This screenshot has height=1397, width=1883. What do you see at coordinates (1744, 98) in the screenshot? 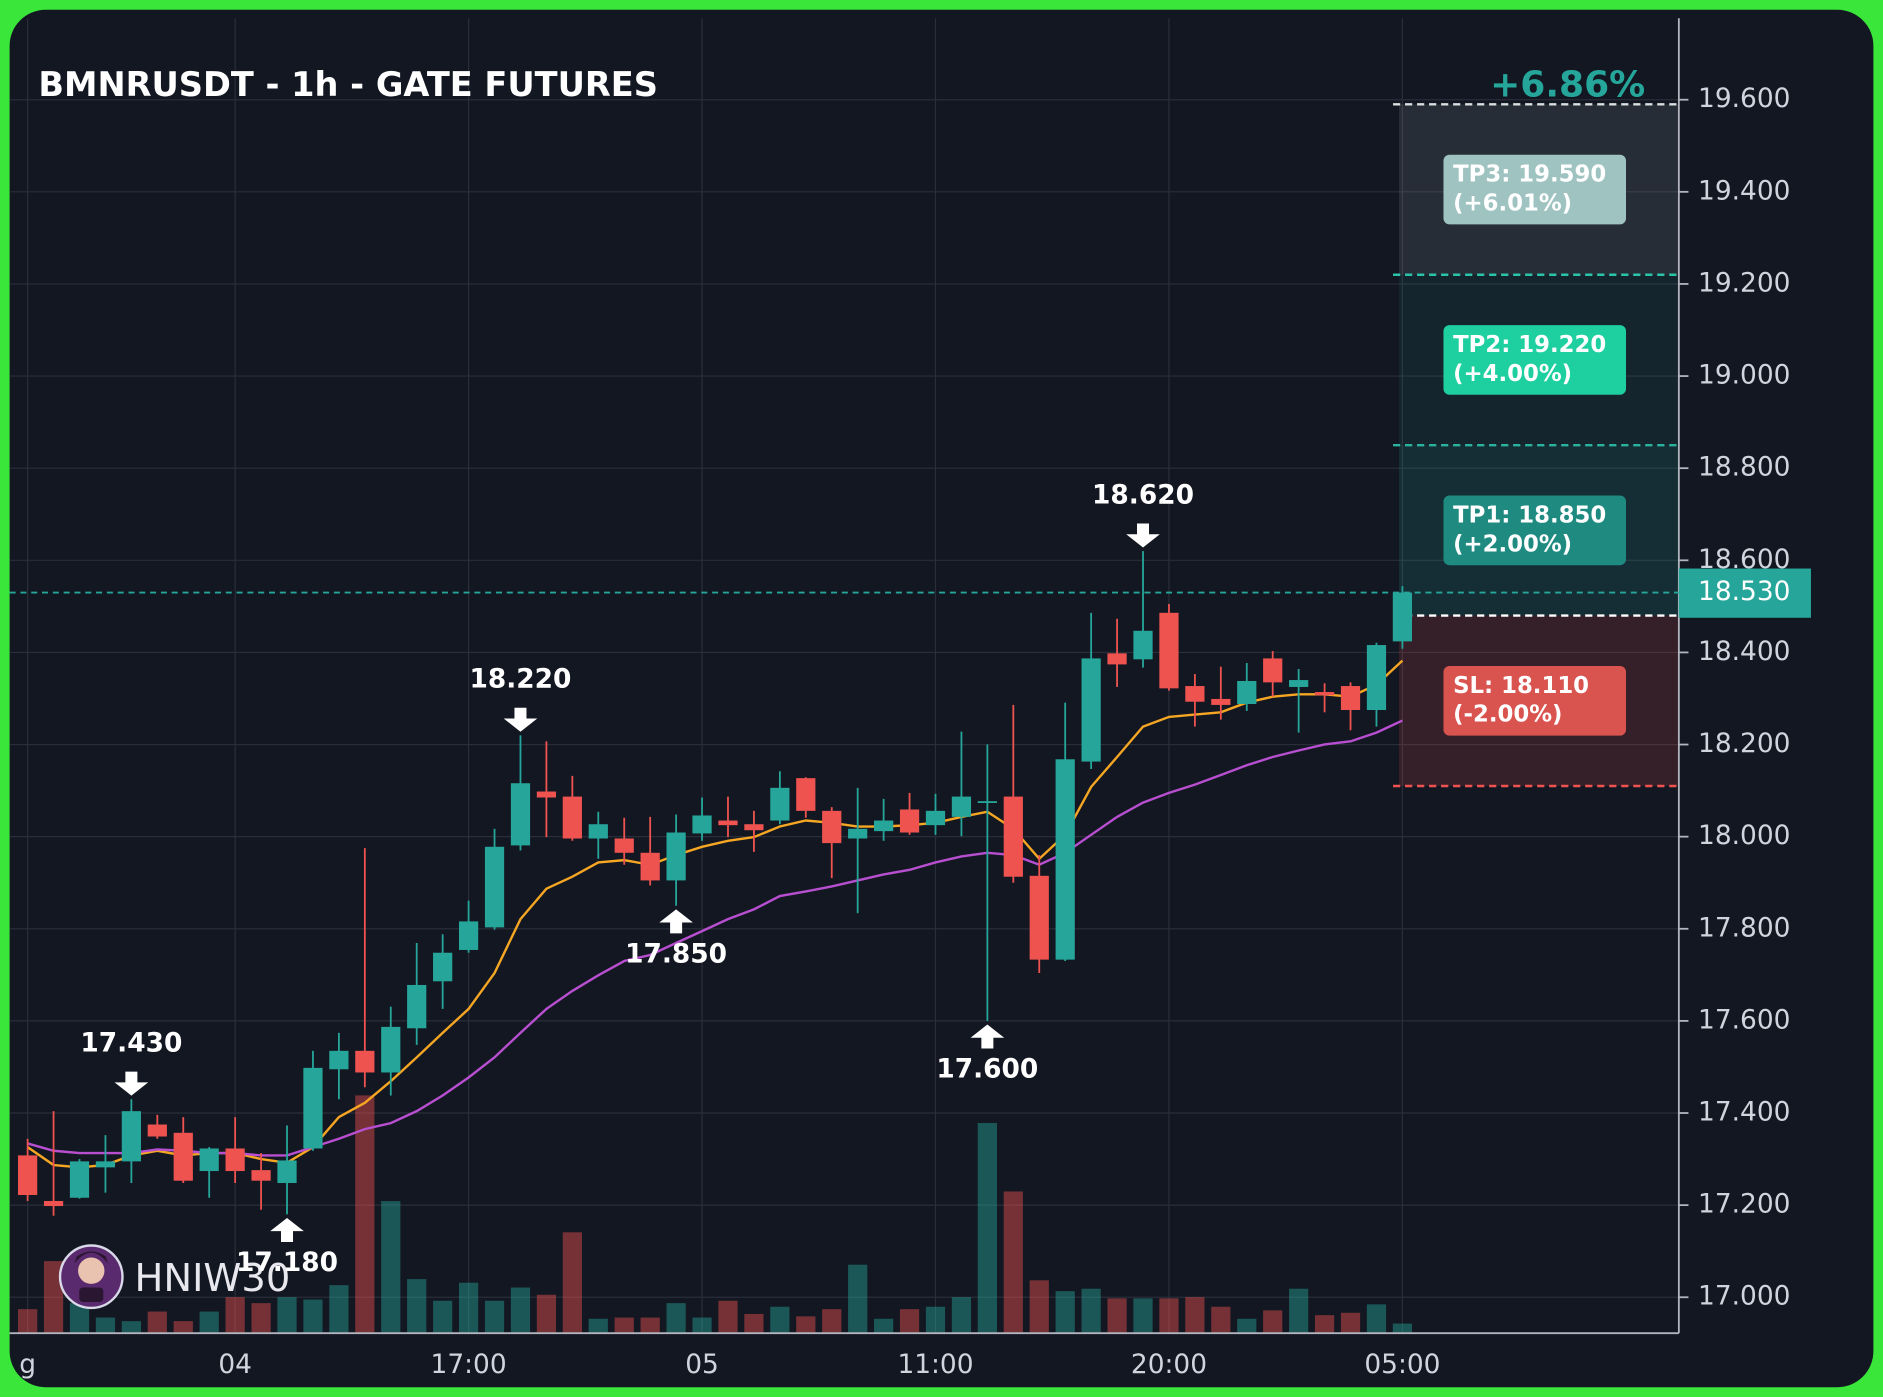
I see `y-tick-label: 19.600` at bounding box center [1744, 98].